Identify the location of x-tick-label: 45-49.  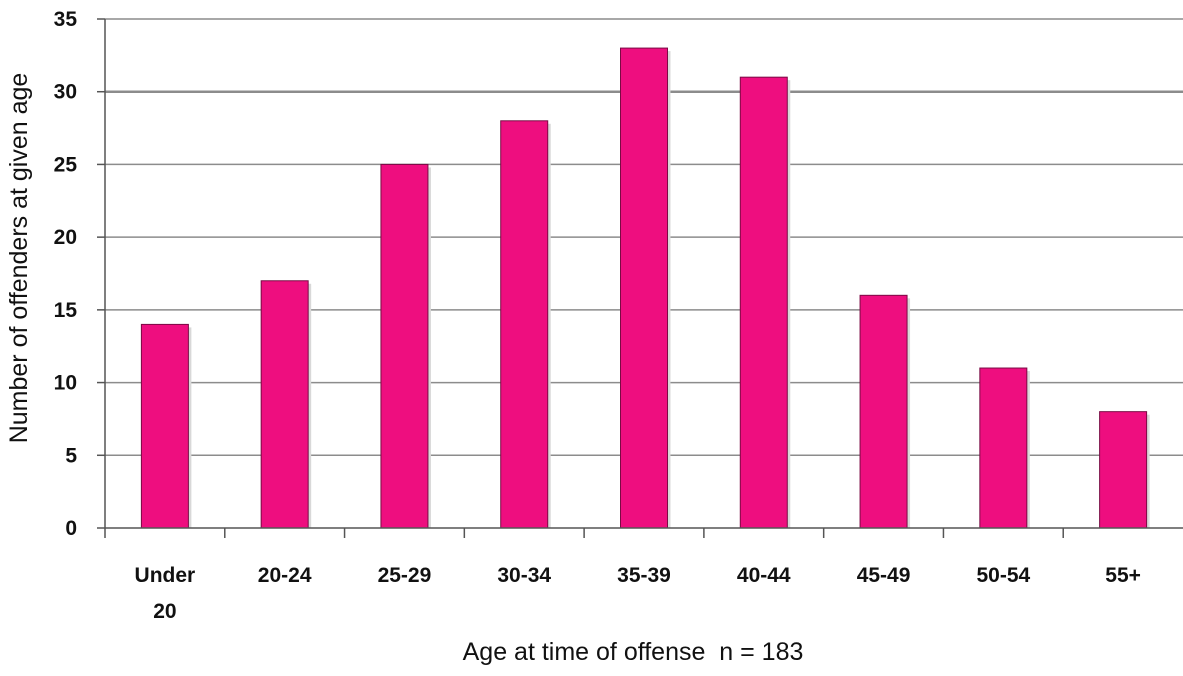
(884, 575).